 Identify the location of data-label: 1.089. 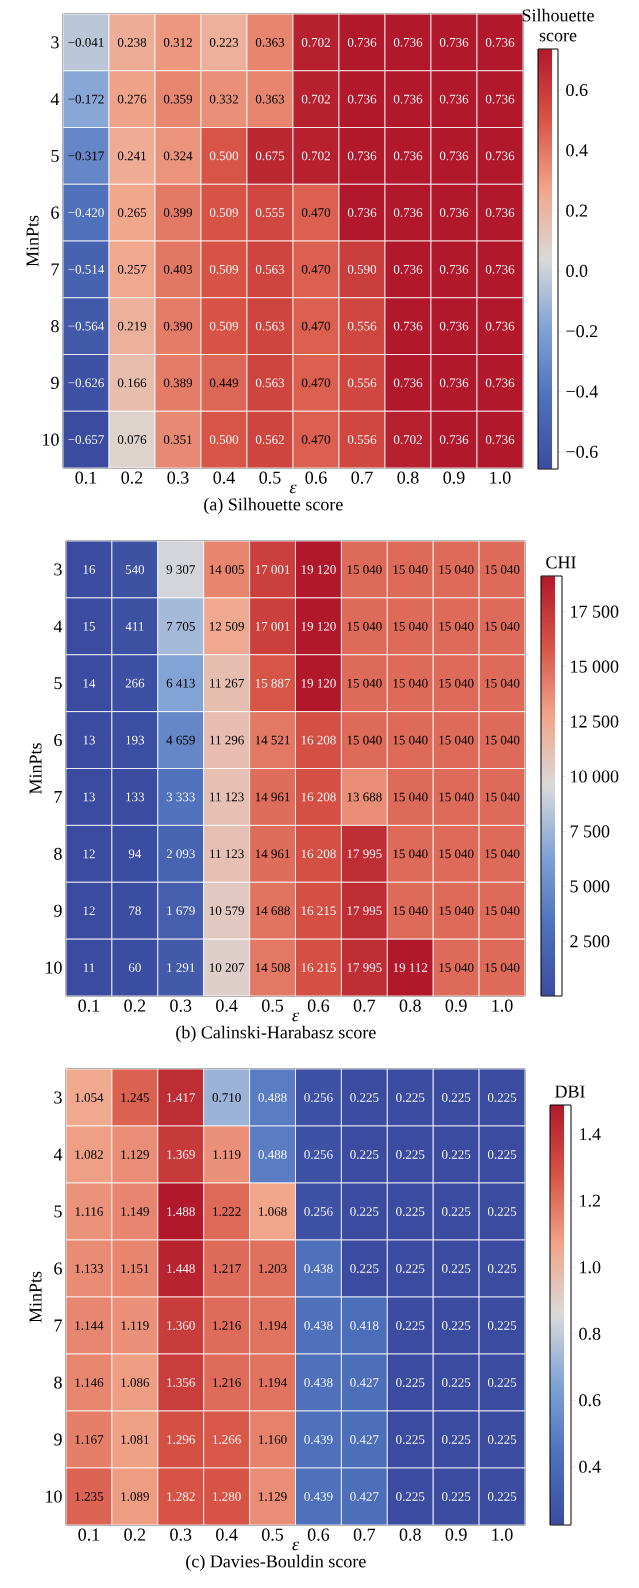
(135, 1496).